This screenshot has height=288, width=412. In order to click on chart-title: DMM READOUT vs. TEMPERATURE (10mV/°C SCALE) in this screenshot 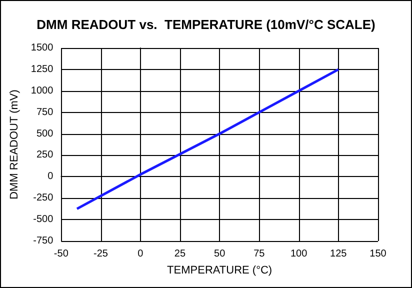, I will do `click(206, 24)`.